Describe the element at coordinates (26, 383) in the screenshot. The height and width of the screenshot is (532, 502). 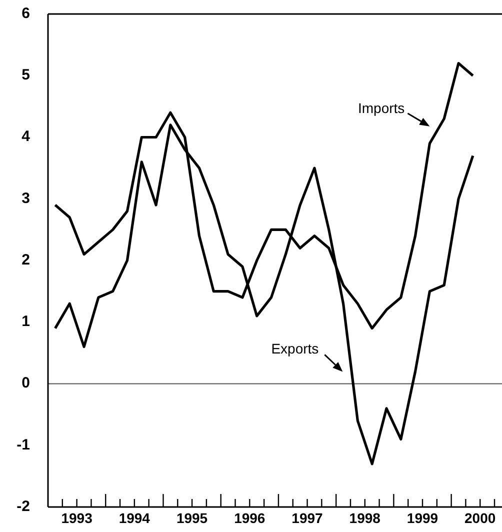
I see `y-tick-label: 0` at that location.